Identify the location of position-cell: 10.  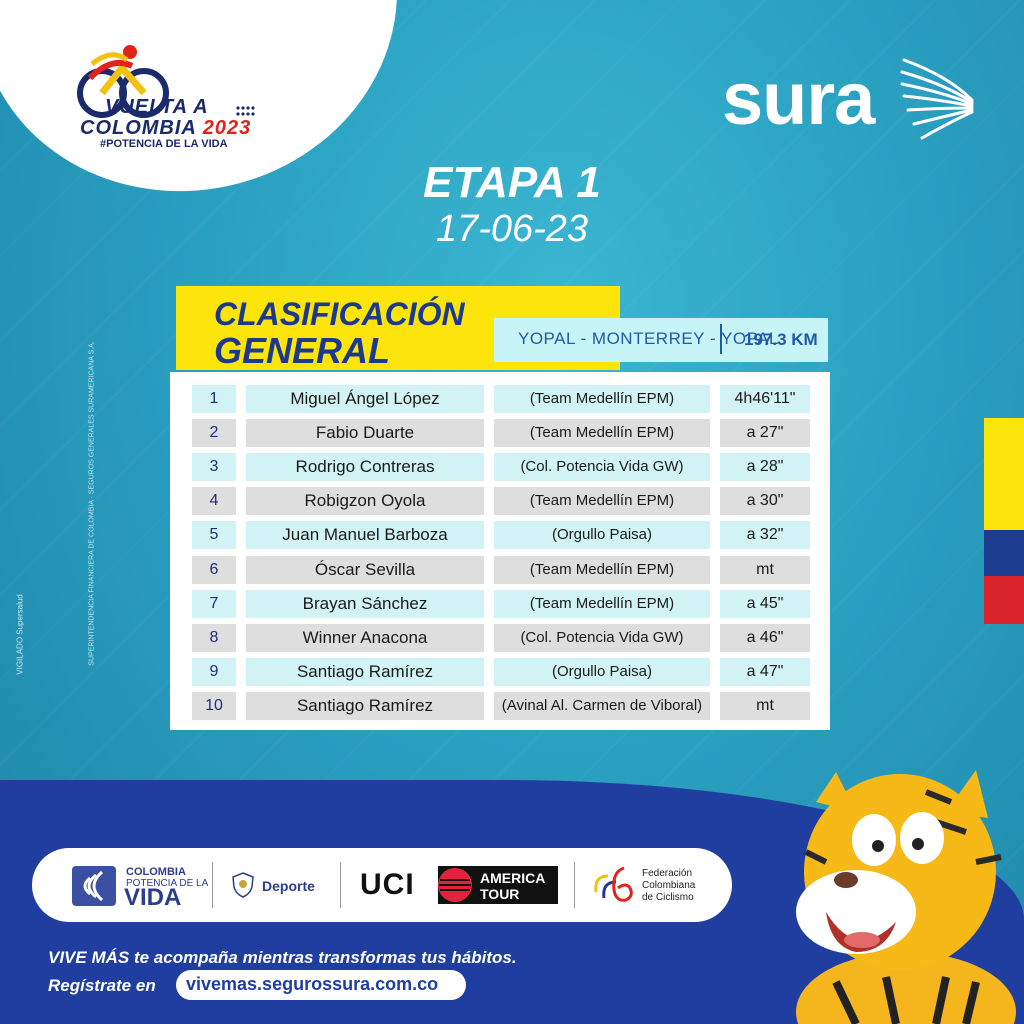
(214, 706).